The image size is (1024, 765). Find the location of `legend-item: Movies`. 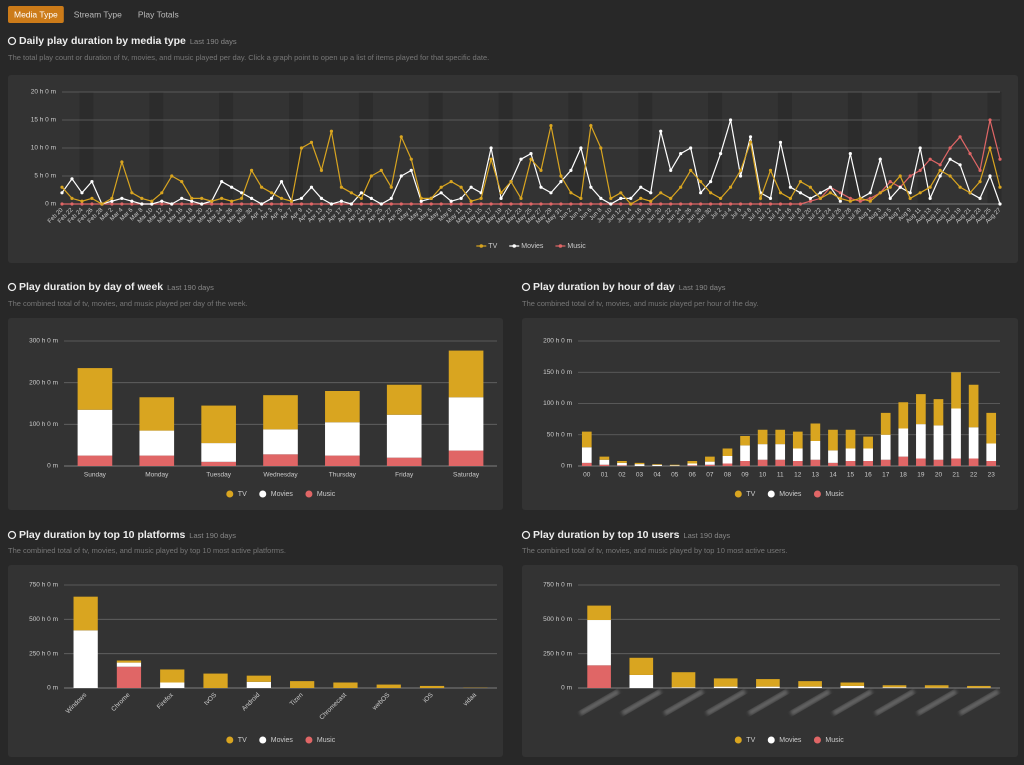

legend-item: Movies is located at coordinates (784, 494).